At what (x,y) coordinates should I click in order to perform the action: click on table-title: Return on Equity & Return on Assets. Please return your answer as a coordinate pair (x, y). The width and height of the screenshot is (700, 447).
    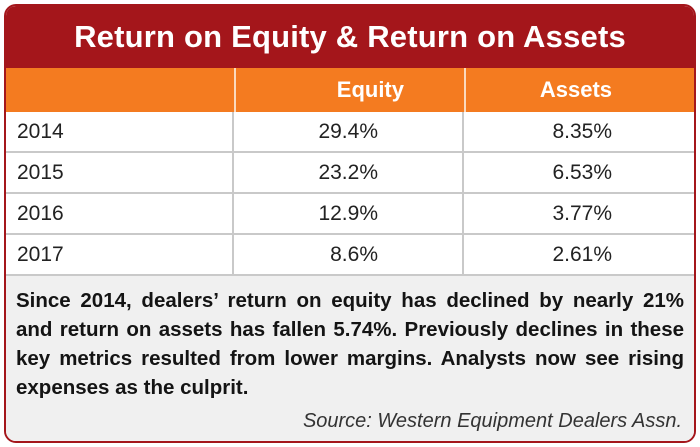
    Looking at the image, I should click on (350, 37).